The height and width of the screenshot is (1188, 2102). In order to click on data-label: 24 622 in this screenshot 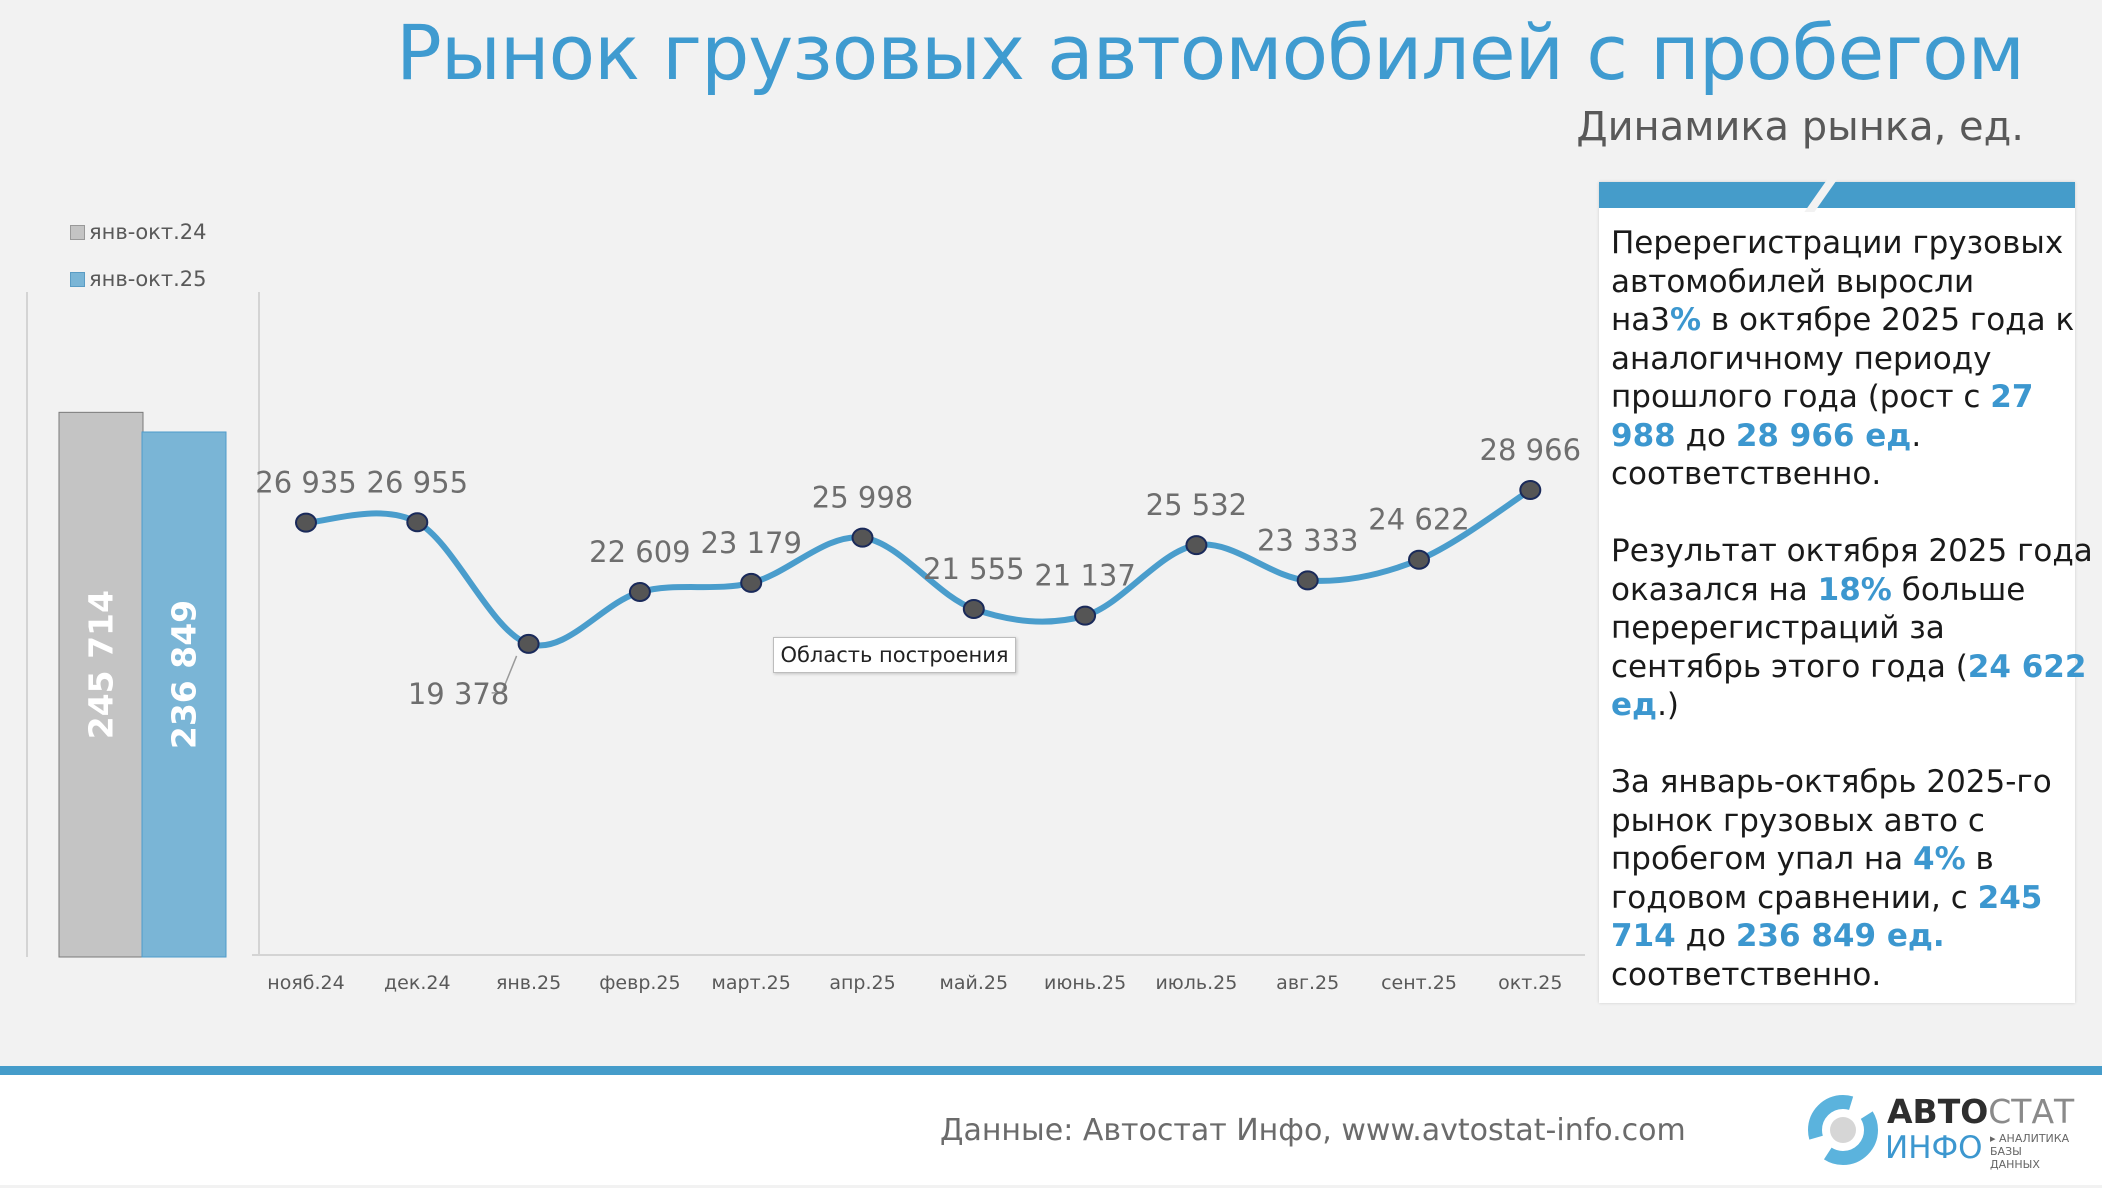, I will do `click(1418, 520)`.